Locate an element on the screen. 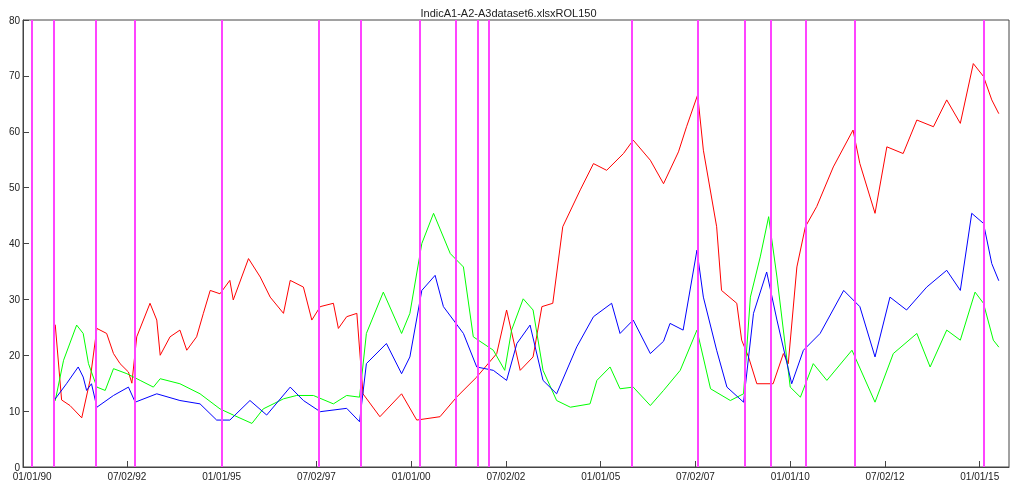 Image resolution: width=1017 pixels, height=490 pixels. y-tick-label: 30 is located at coordinates (14, 299).